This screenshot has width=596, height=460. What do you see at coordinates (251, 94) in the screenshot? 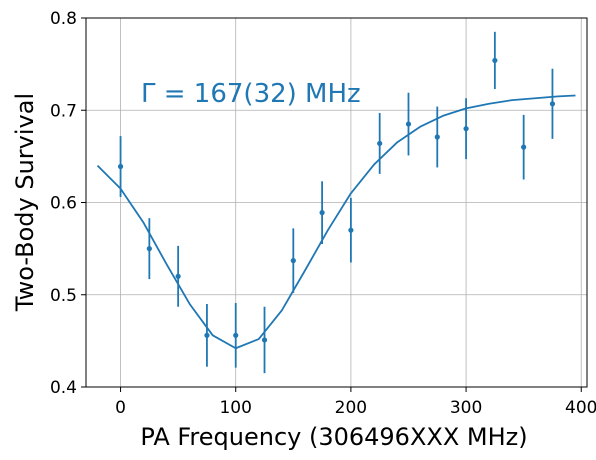
I see `gamma-annotation: Γ = 167(32) MHz` at bounding box center [251, 94].